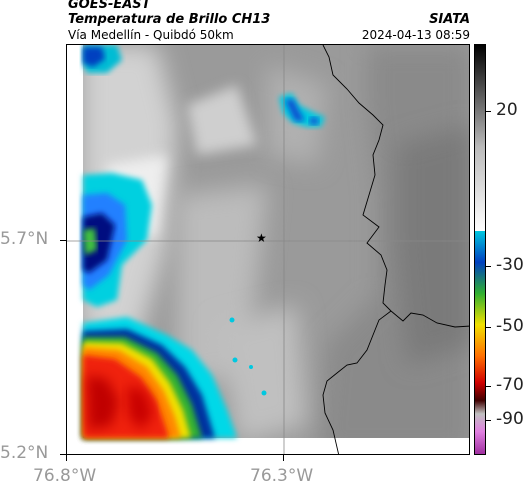 The width and height of the screenshot is (526, 491). What do you see at coordinates (24, 453) in the screenshot?
I see `lat-label-2: 5.2°N` at bounding box center [24, 453].